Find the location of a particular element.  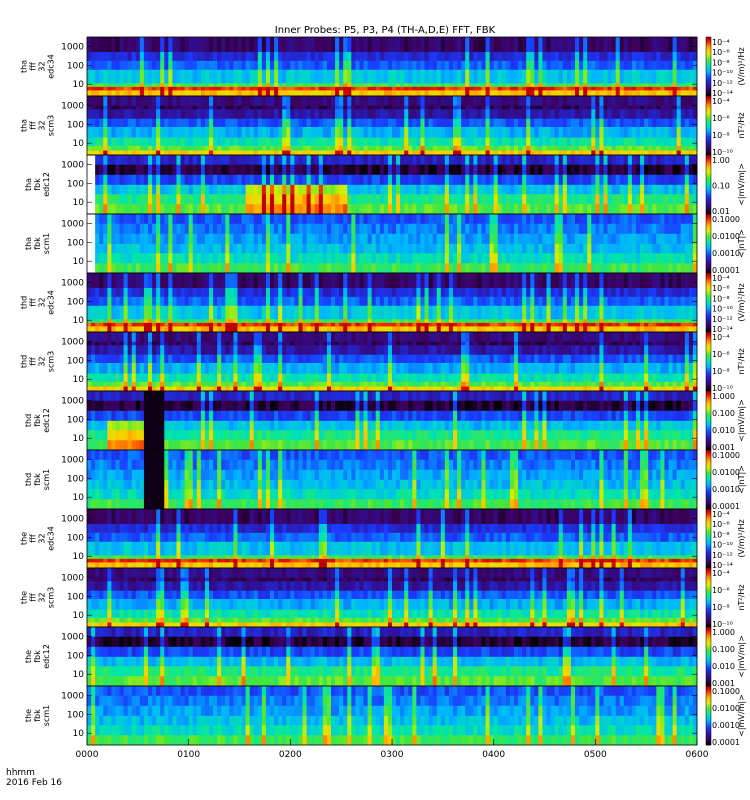

spectrogram-the-fbk-scm1 is located at coordinates (392, 716).